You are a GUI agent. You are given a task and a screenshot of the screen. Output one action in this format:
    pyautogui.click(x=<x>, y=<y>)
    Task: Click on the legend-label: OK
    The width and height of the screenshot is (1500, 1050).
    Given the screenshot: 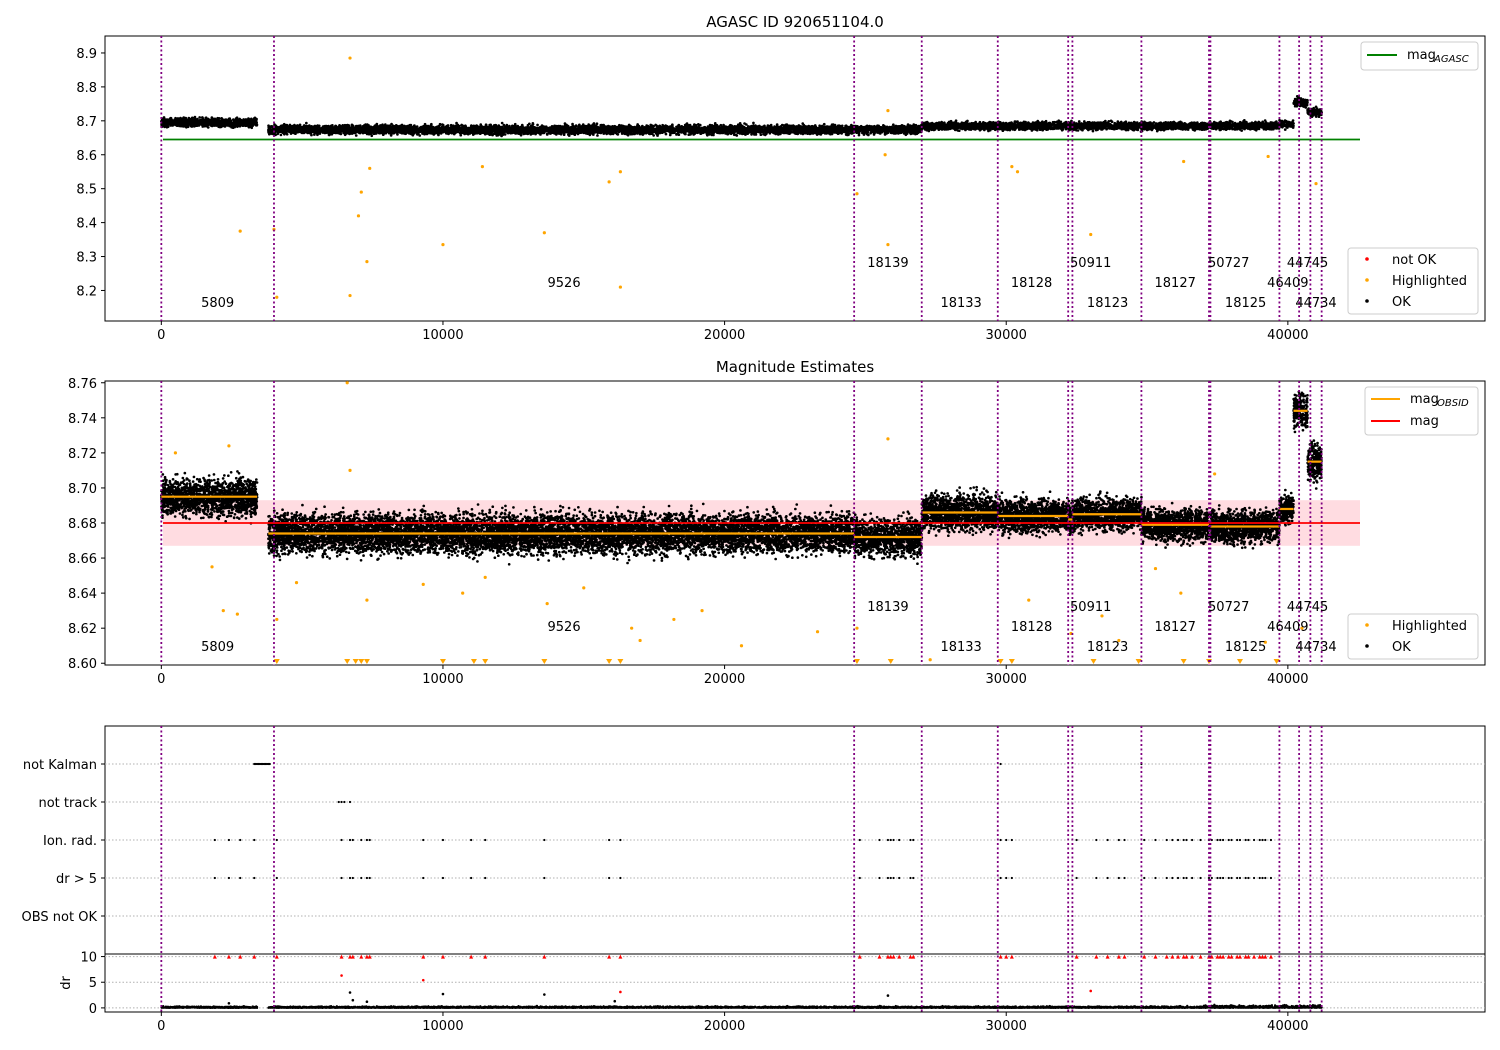 What is the action you would take?
    pyautogui.click(x=1401, y=302)
    